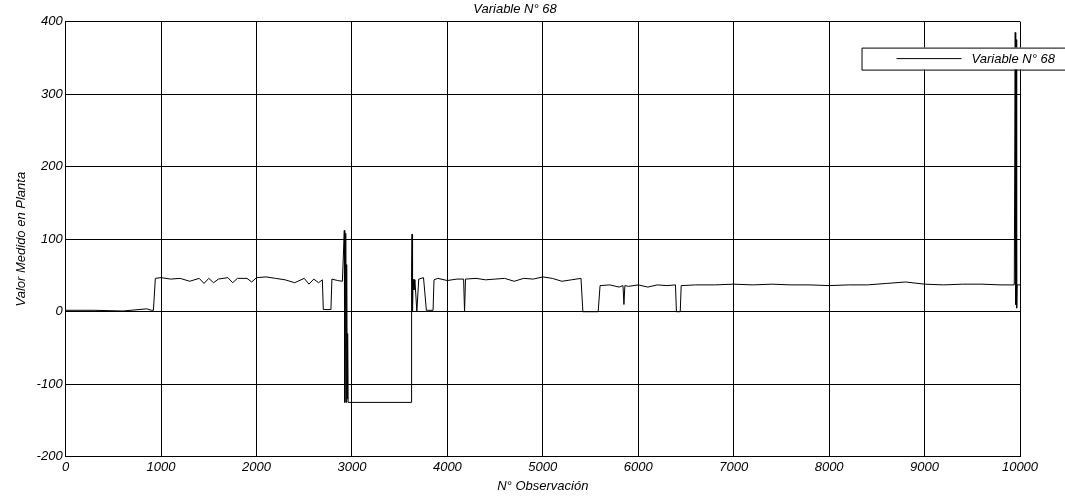 Image resolution: width=1065 pixels, height=496 pixels. Describe the element at coordinates (543, 485) in the screenshot. I see `x-axis-title: N° Observación` at that location.